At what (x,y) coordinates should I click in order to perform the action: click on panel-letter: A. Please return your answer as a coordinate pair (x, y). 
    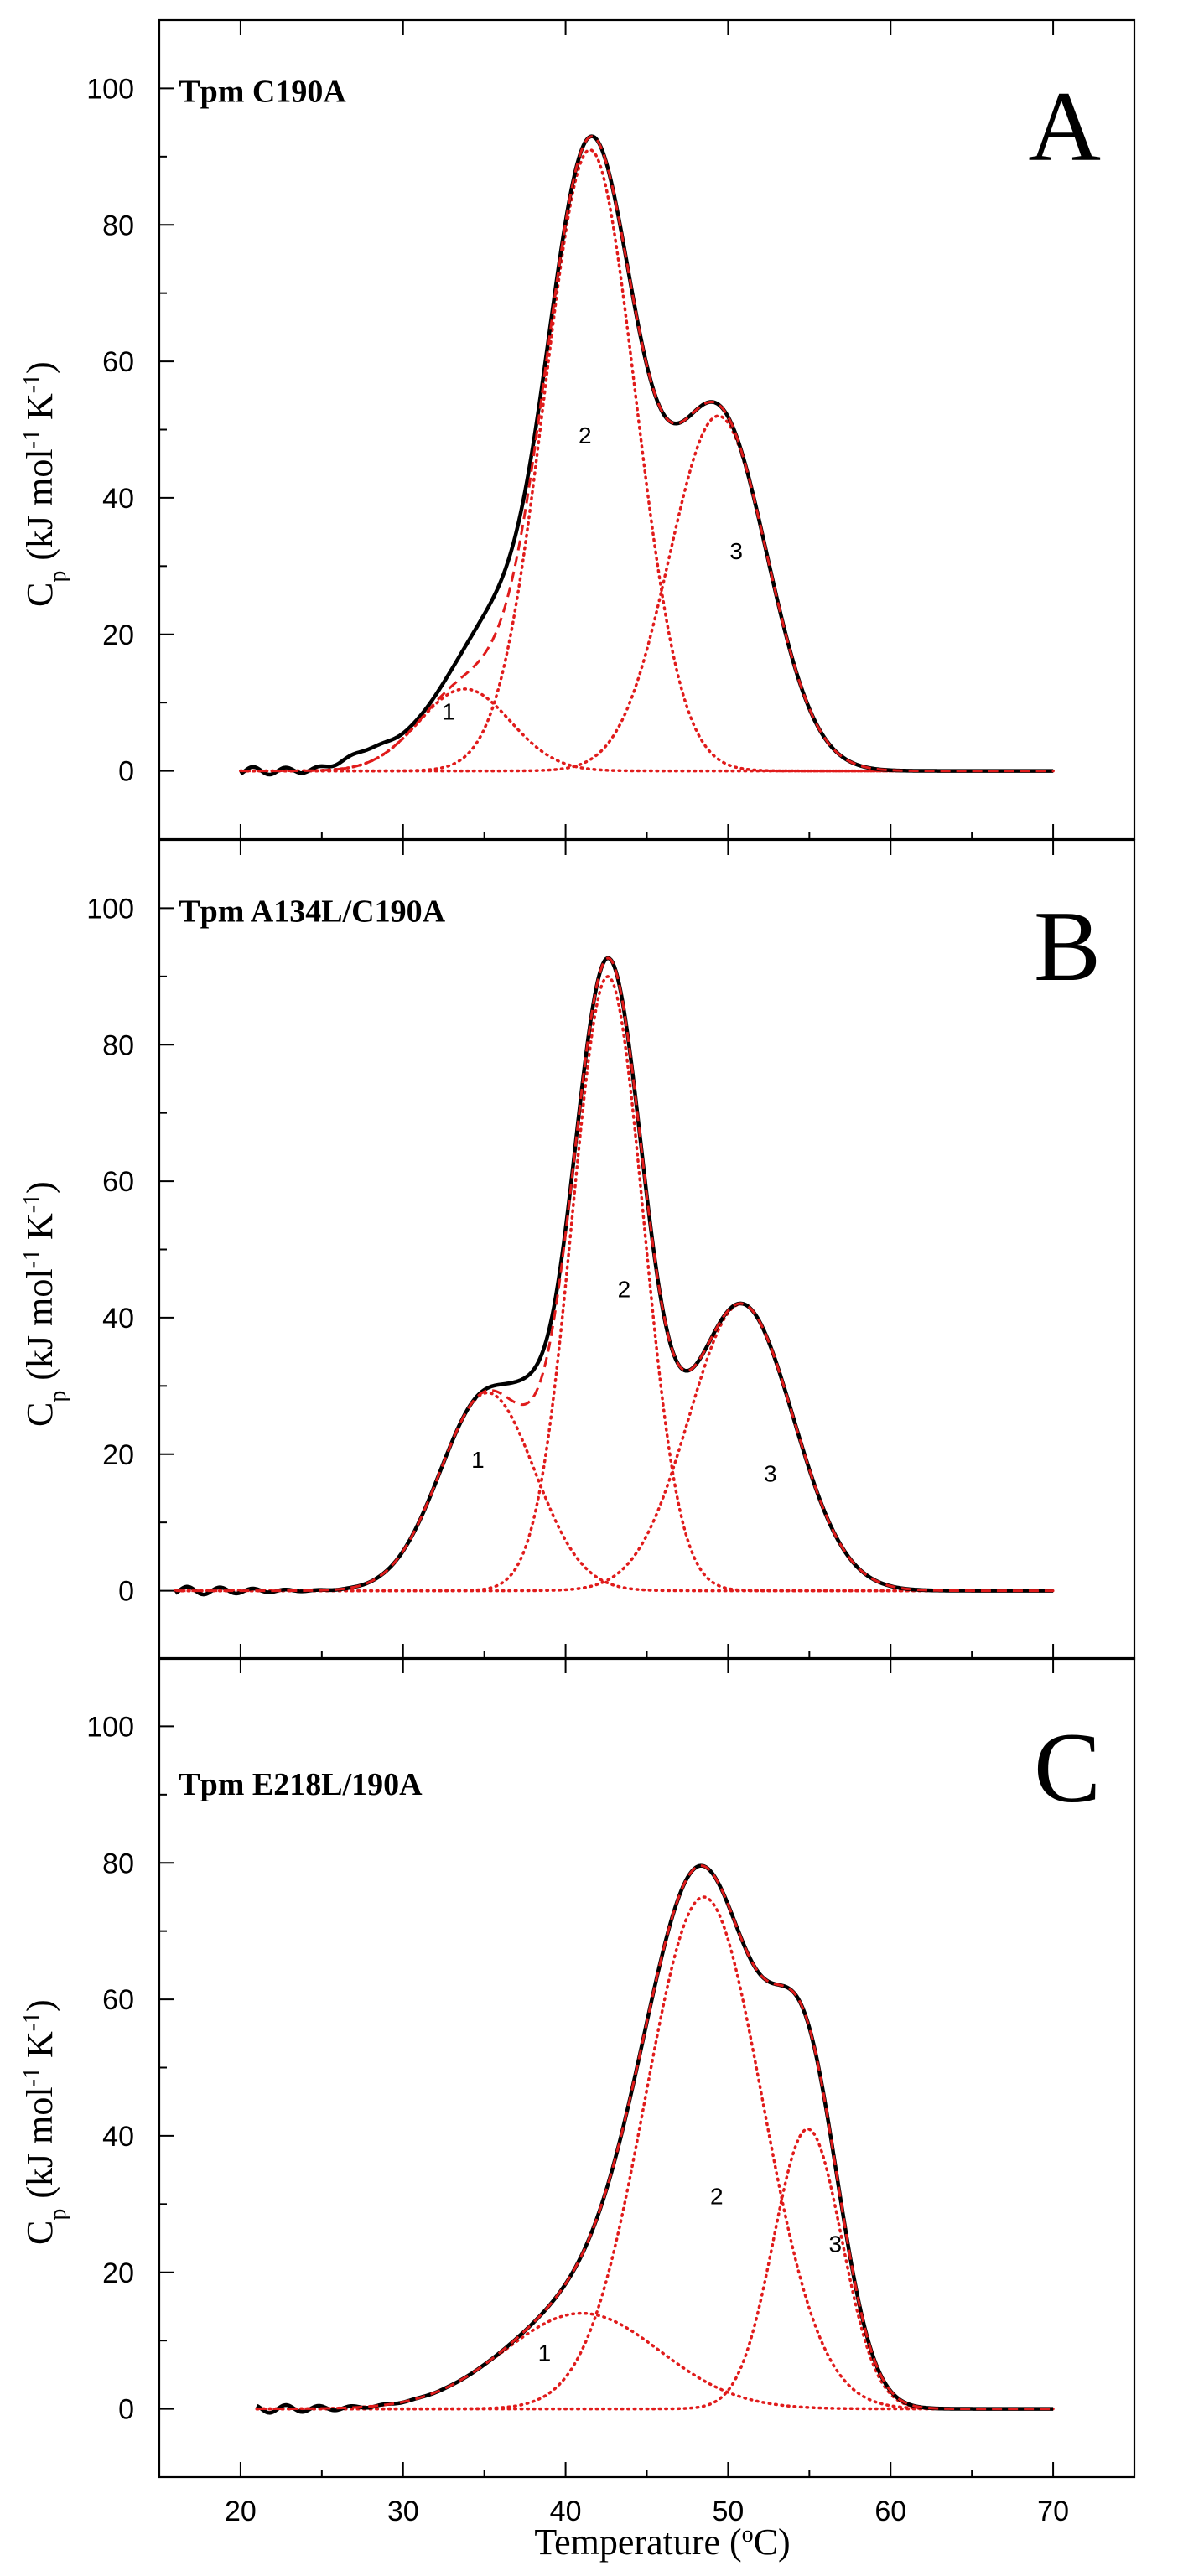
    Looking at the image, I should click on (1064, 126).